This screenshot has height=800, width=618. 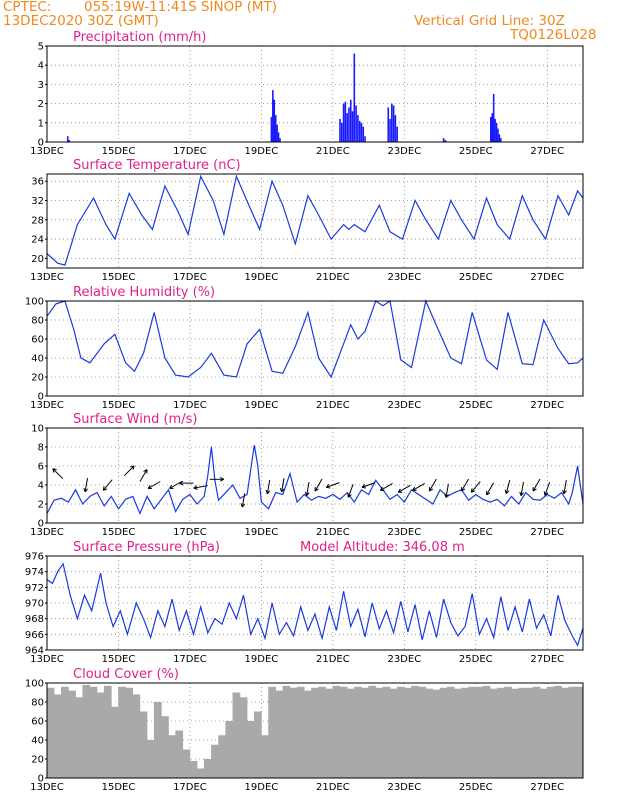 What do you see at coordinates (37, 321) in the screenshot?
I see `y-tick-label: 80` at bounding box center [37, 321].